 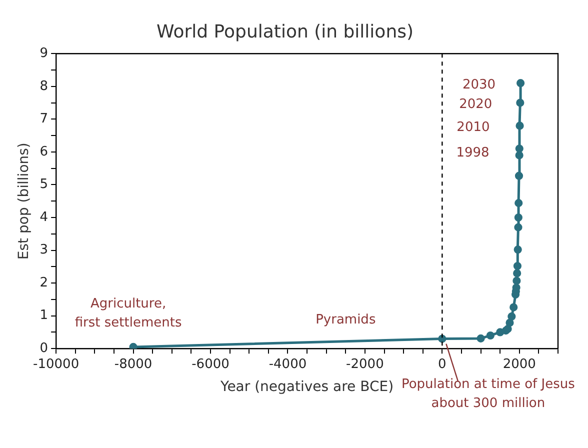 I want to click on chart-title: World Population (in billions), so click(x=285, y=31).